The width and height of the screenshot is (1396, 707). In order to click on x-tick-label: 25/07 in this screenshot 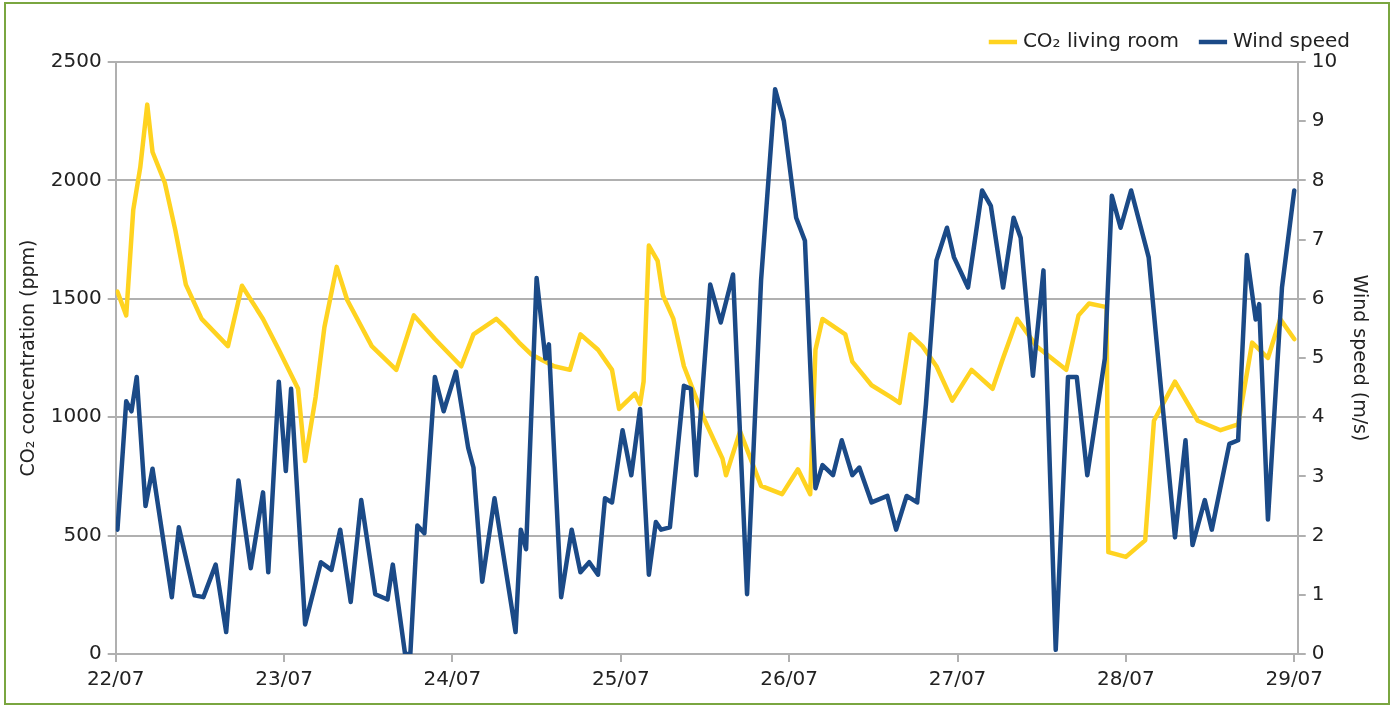, I will do `click(620, 678)`.